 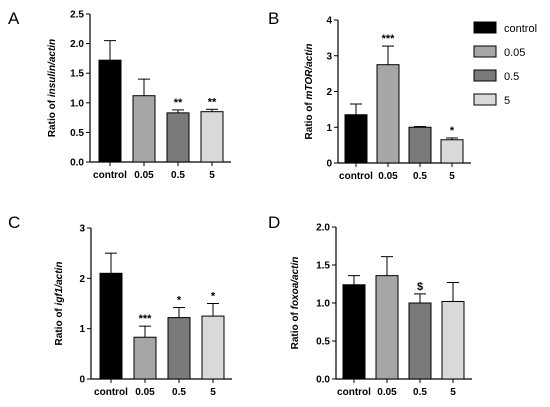 I want to click on panel-letter-b: B, so click(x=273, y=18).